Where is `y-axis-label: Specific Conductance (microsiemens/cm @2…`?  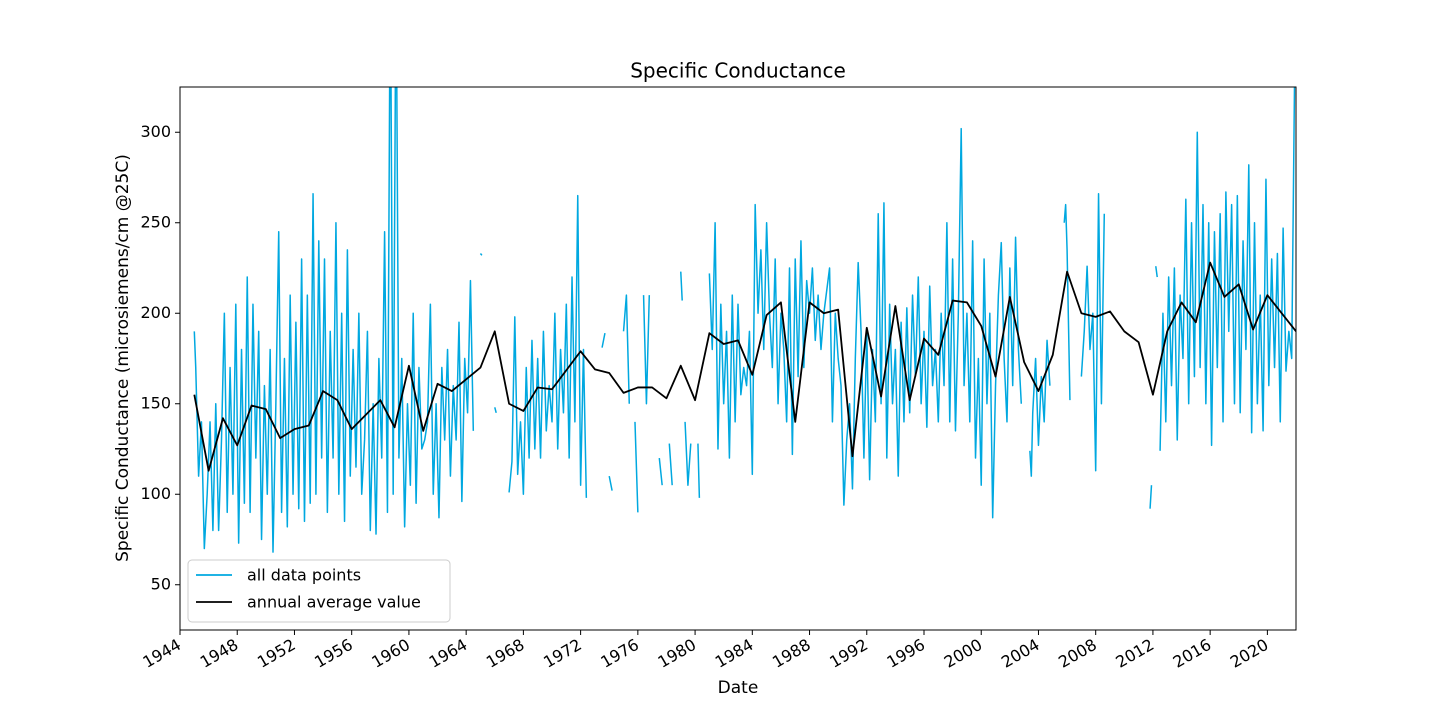
y-axis-label: Specific Conductance (microsiemens/cm @2… is located at coordinates (123, 358).